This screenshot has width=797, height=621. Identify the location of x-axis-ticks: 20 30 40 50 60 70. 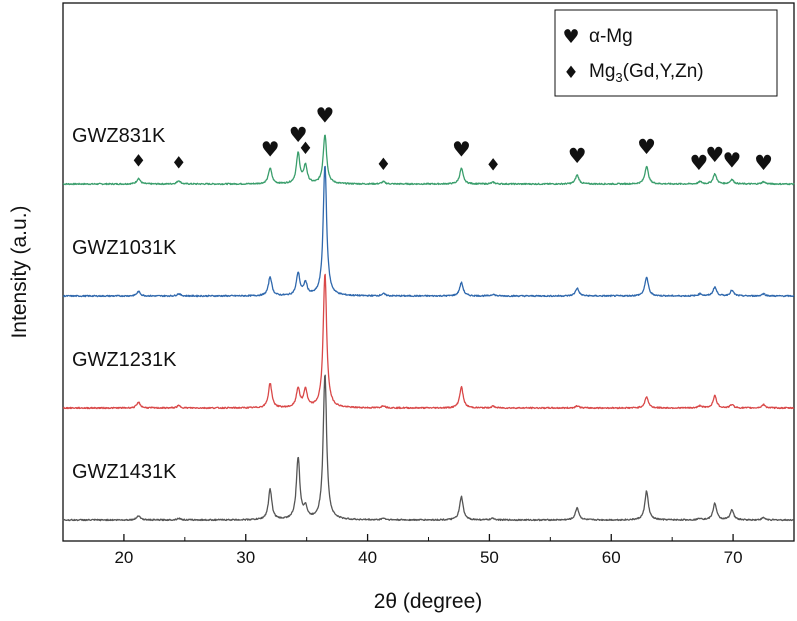
(428, 550).